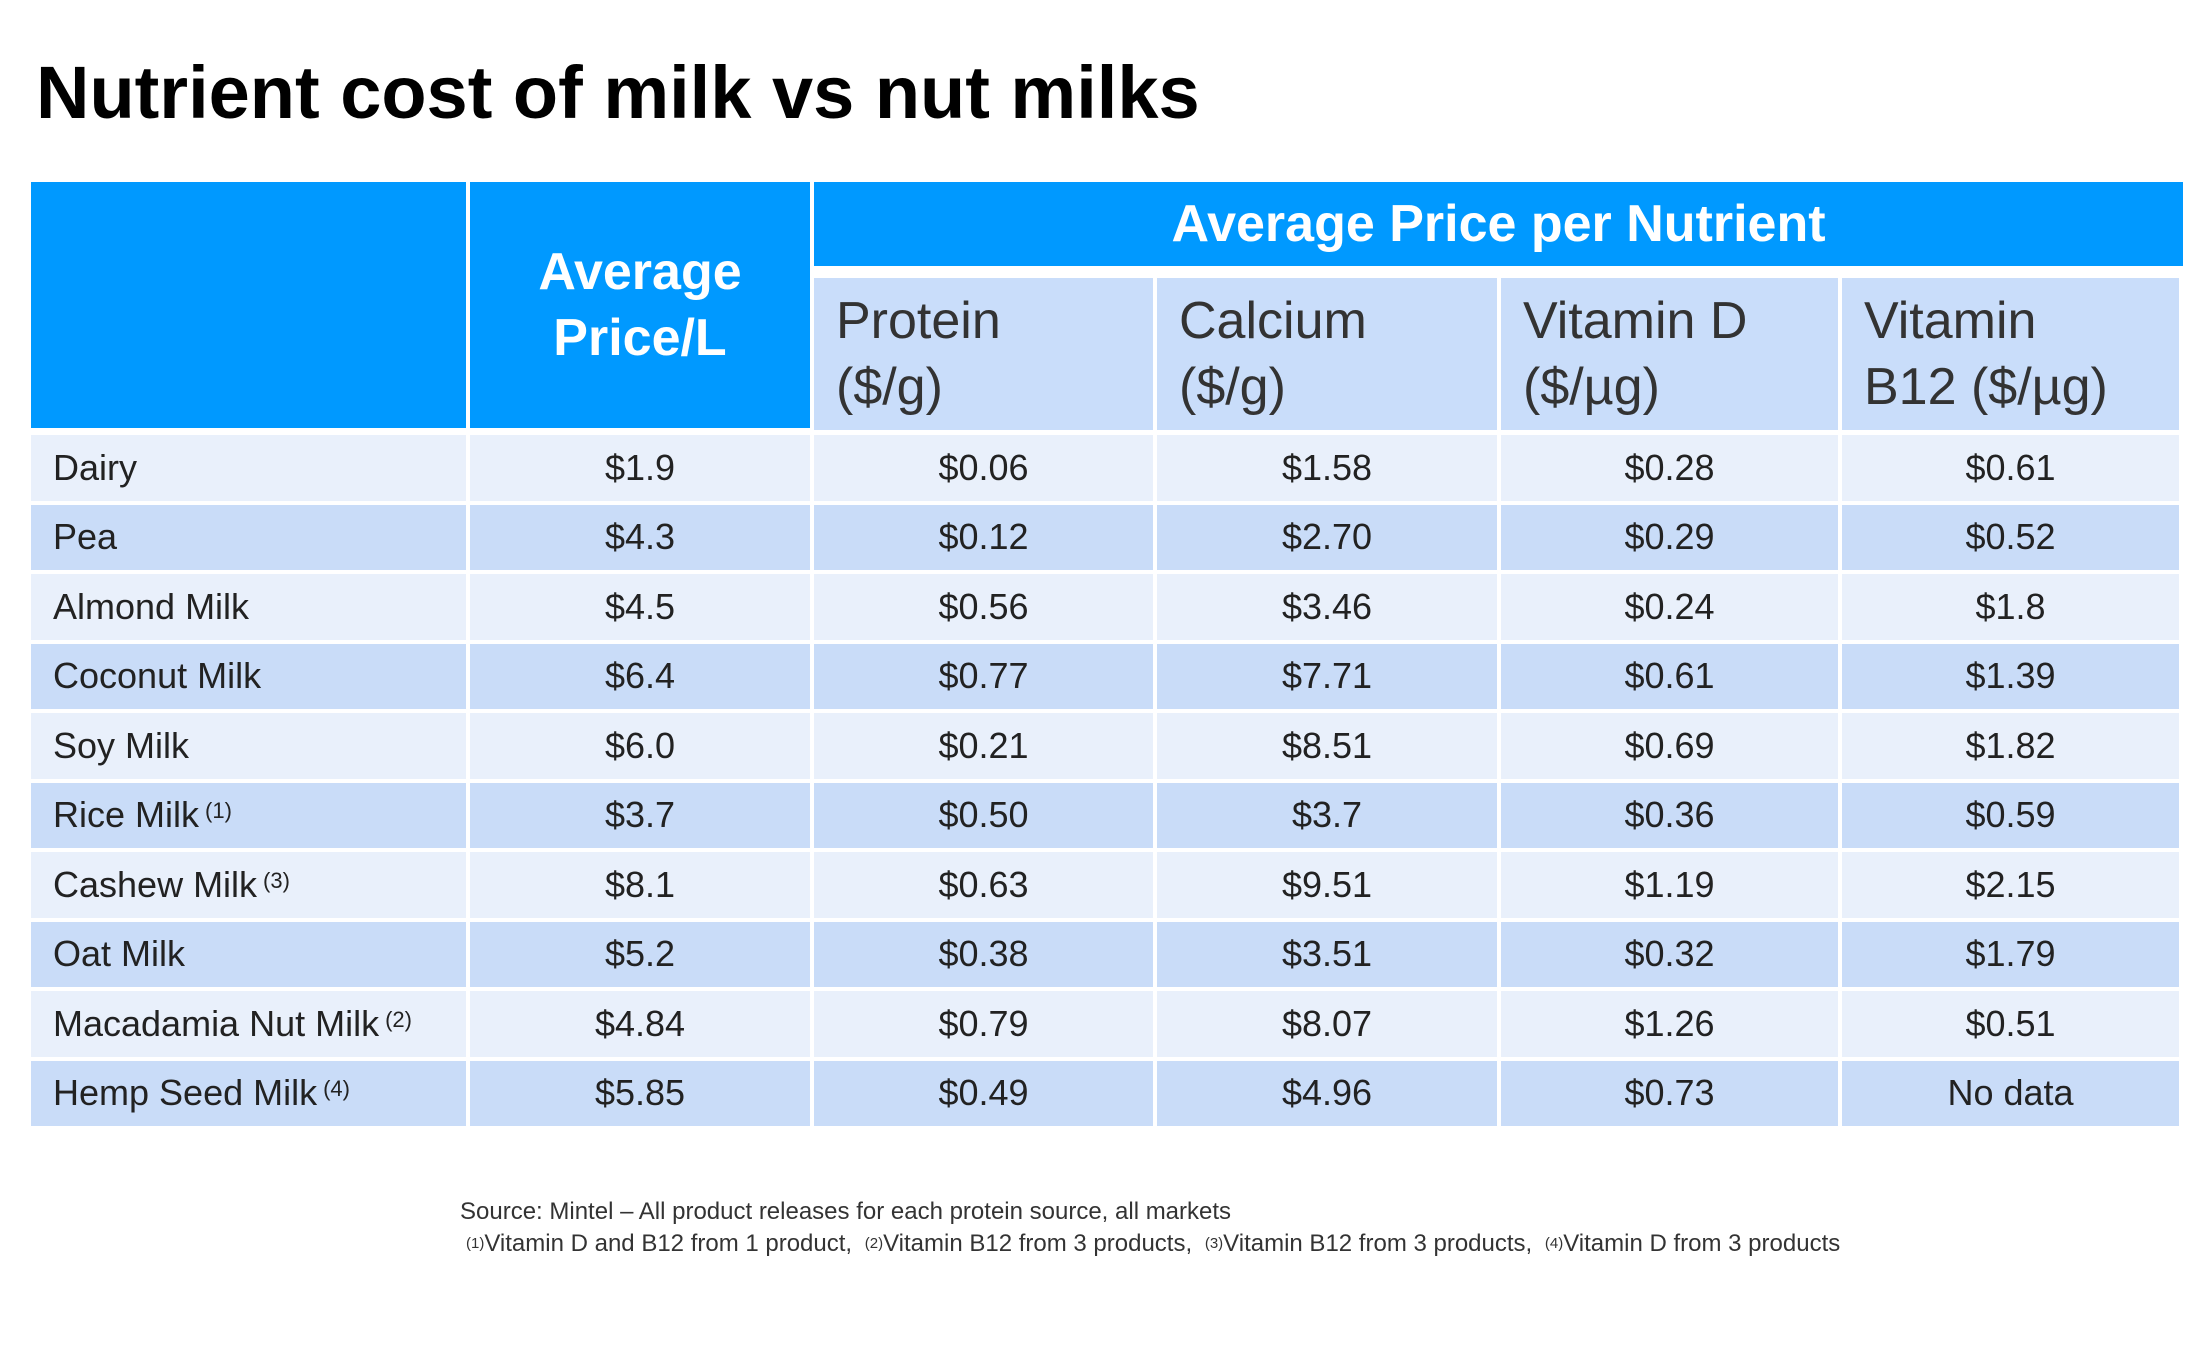 This screenshot has width=2200, height=1356. I want to click on table-cell: $0.63, so click(983, 885).